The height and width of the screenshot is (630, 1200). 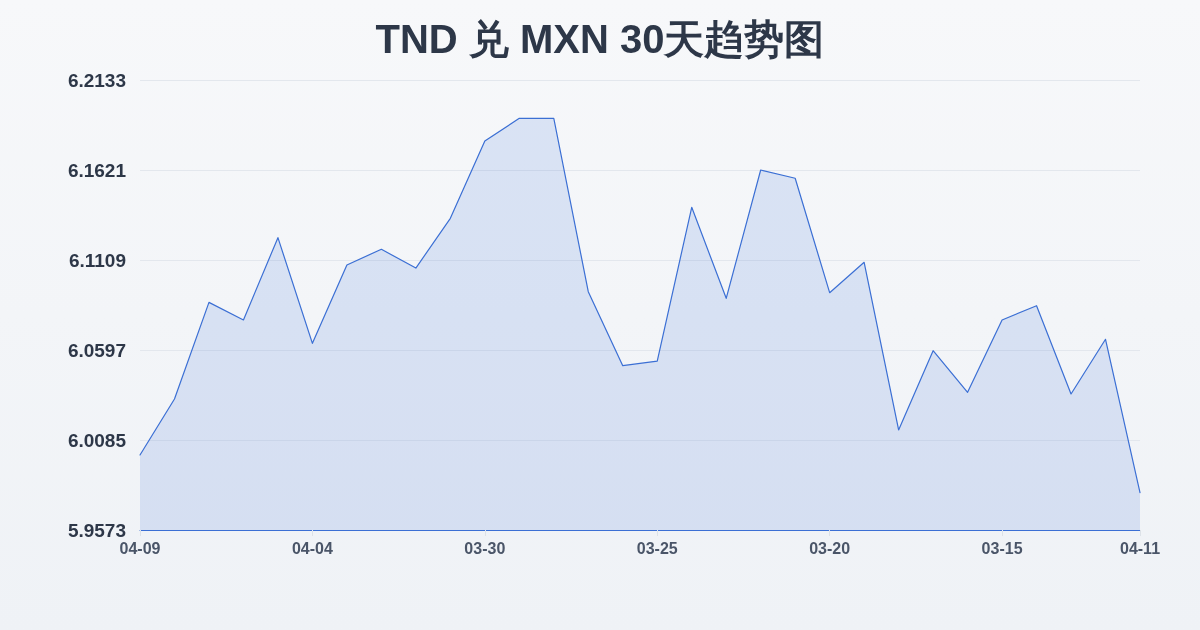 What do you see at coordinates (96, 530) in the screenshot?
I see `y-tick-label: 5.9573` at bounding box center [96, 530].